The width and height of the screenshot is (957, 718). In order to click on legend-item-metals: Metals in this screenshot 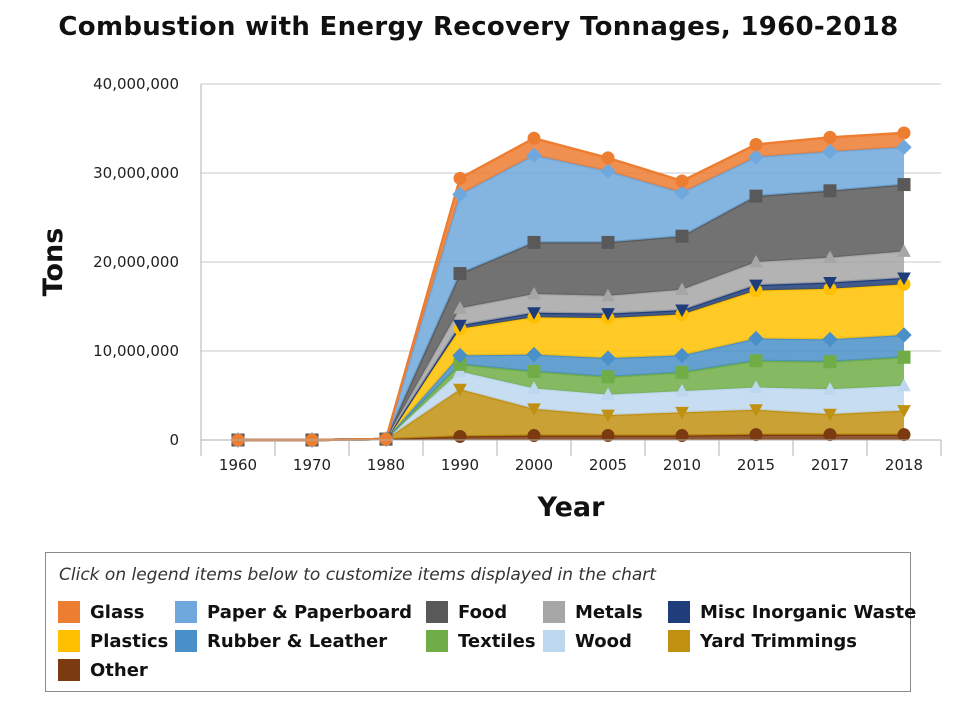, I will do `click(593, 612)`.